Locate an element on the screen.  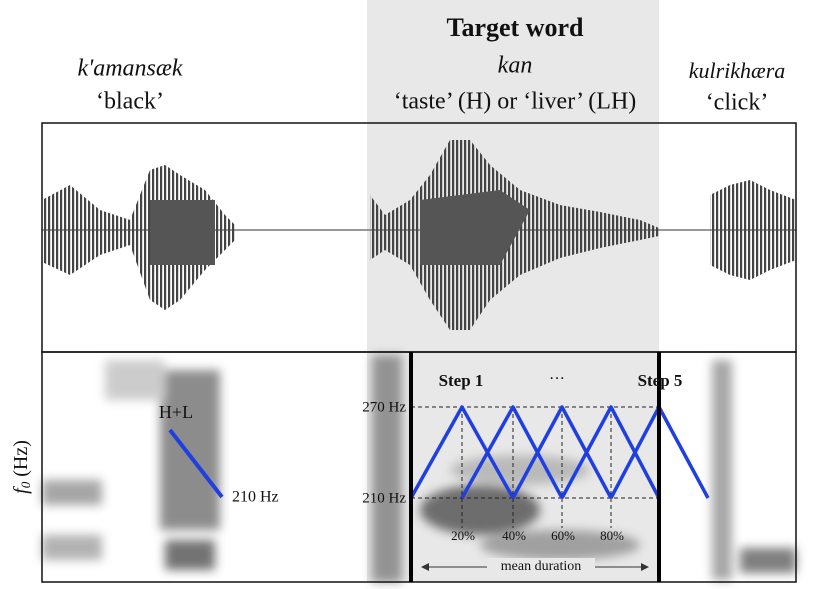
axis-unit: (Hz) is located at coordinates (21, 458).